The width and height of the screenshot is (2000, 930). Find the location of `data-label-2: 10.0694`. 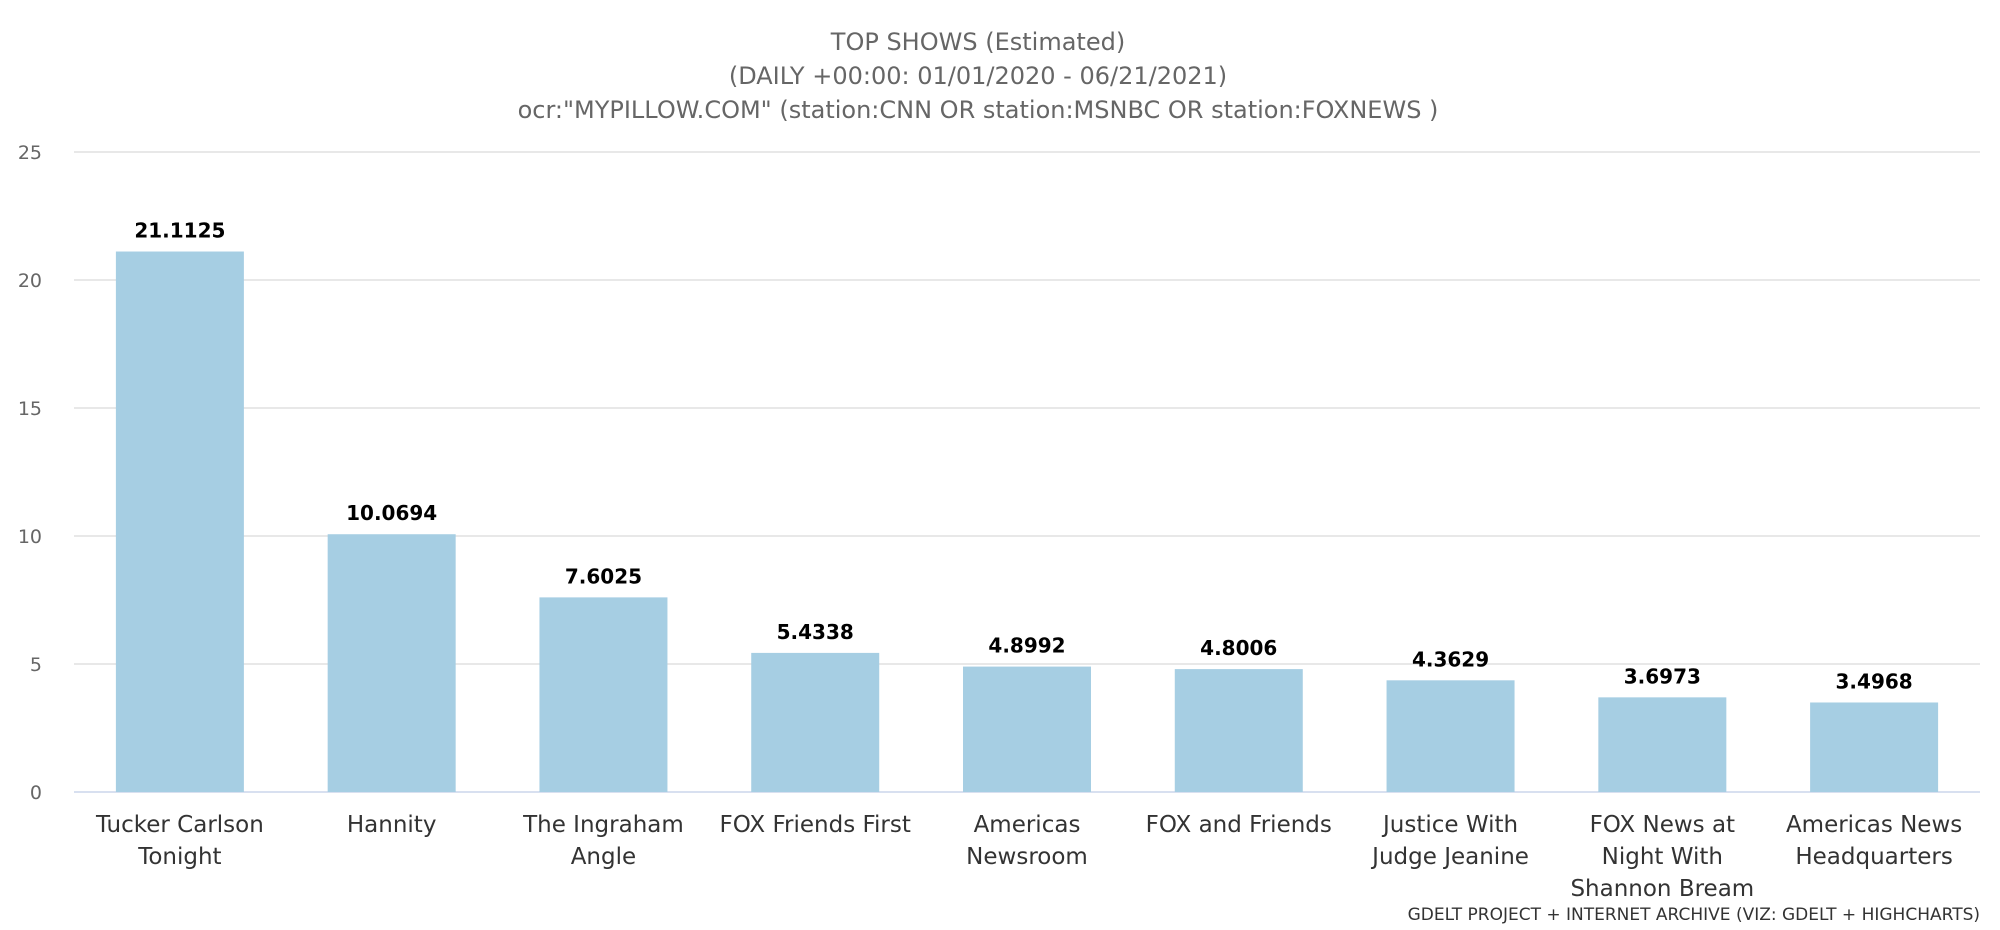

data-label-2: 10.0694 is located at coordinates (391, 513).